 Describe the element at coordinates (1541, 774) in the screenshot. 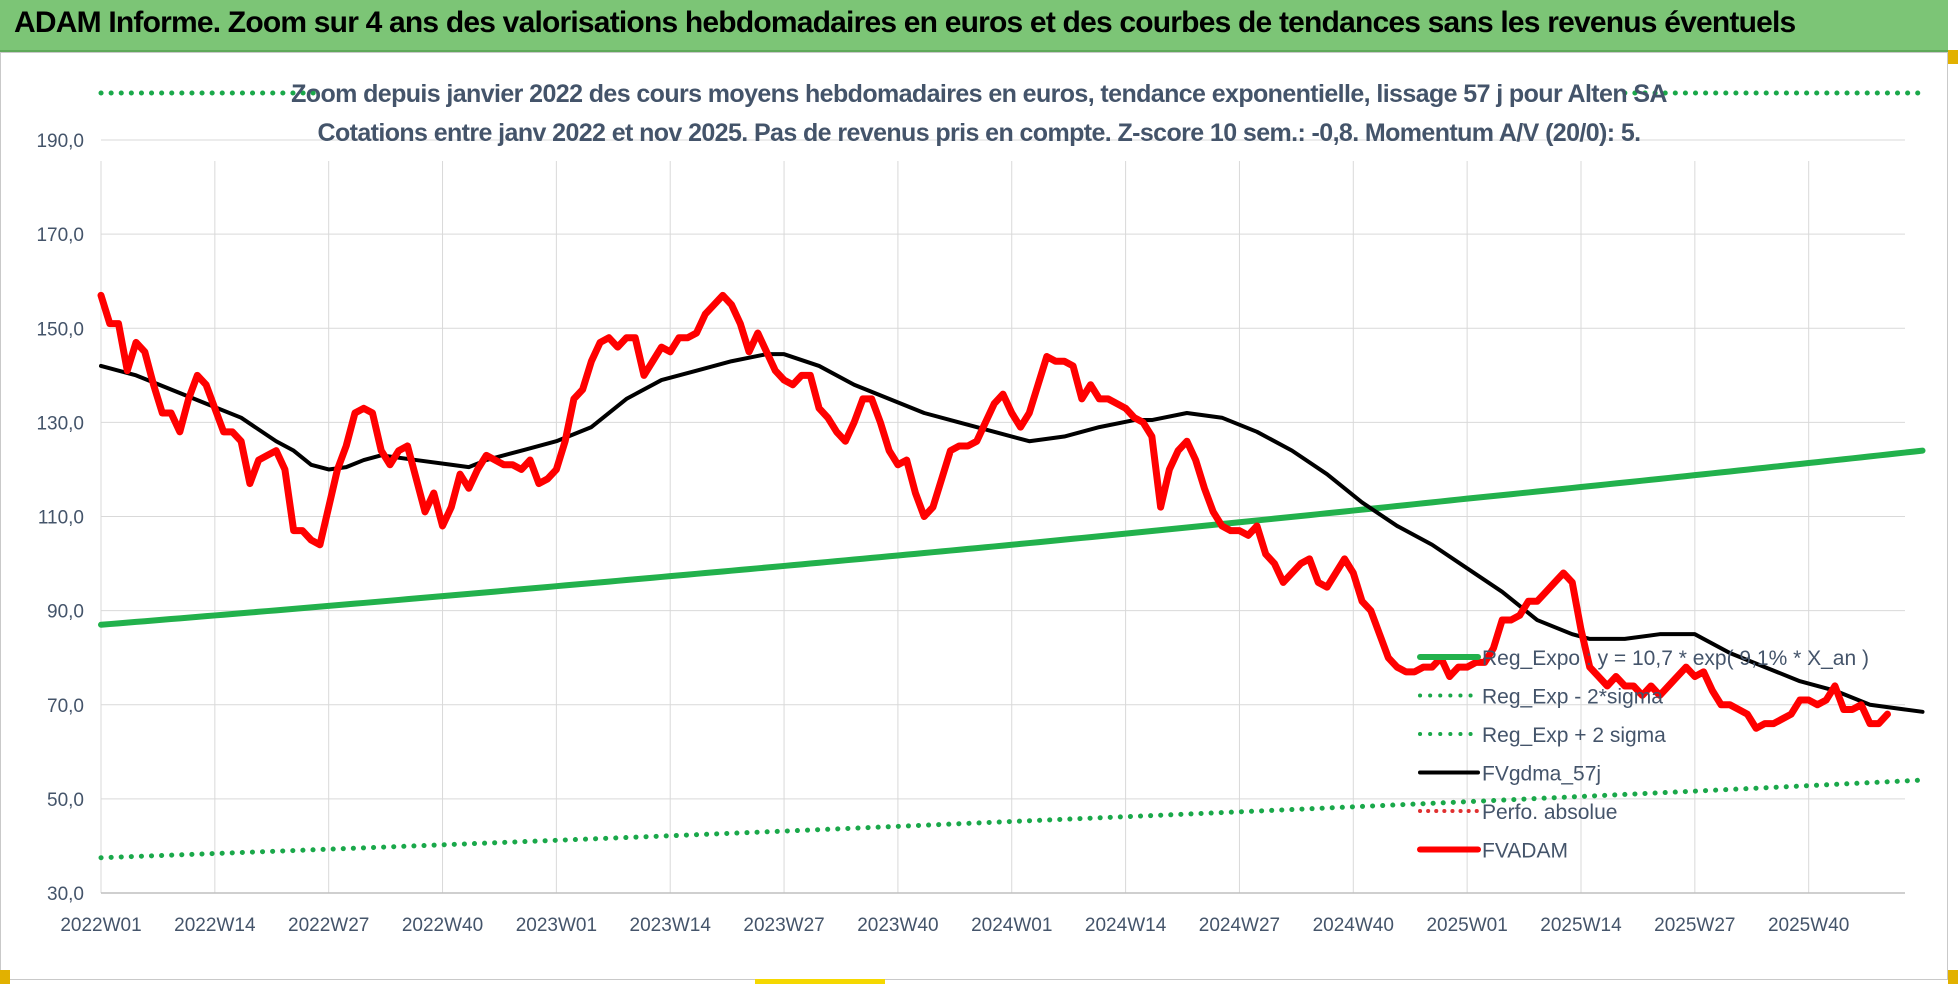

I see `legend-label: FVgdma_57j` at that location.